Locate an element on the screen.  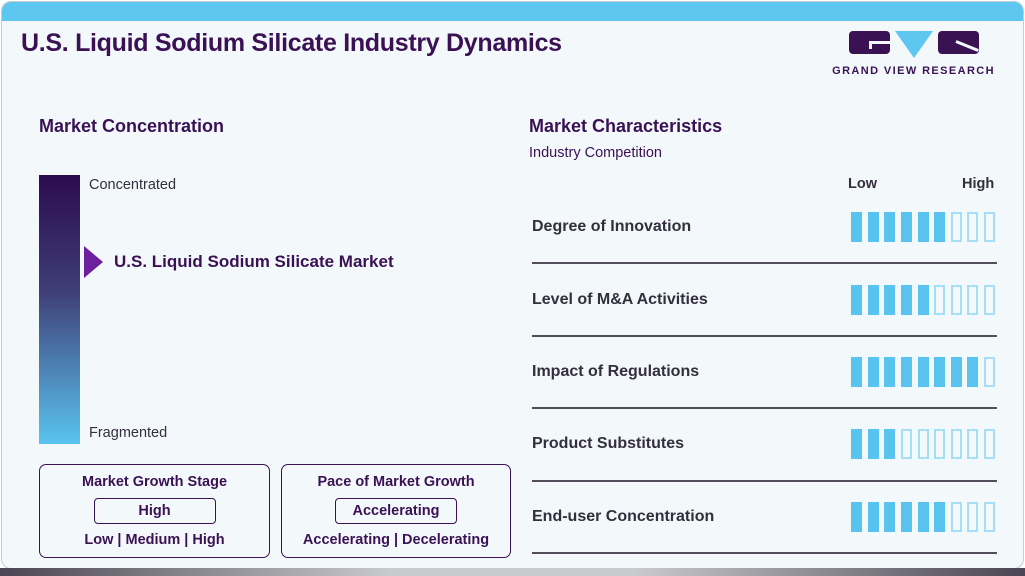
growth-stage-title: Market Growth Stage is located at coordinates (154, 482).